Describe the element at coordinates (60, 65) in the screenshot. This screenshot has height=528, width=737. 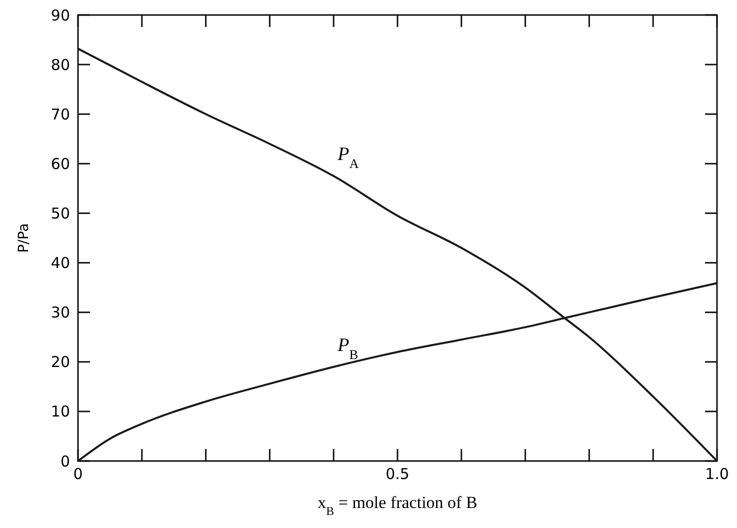
I see `y-tick-label: 80` at that location.